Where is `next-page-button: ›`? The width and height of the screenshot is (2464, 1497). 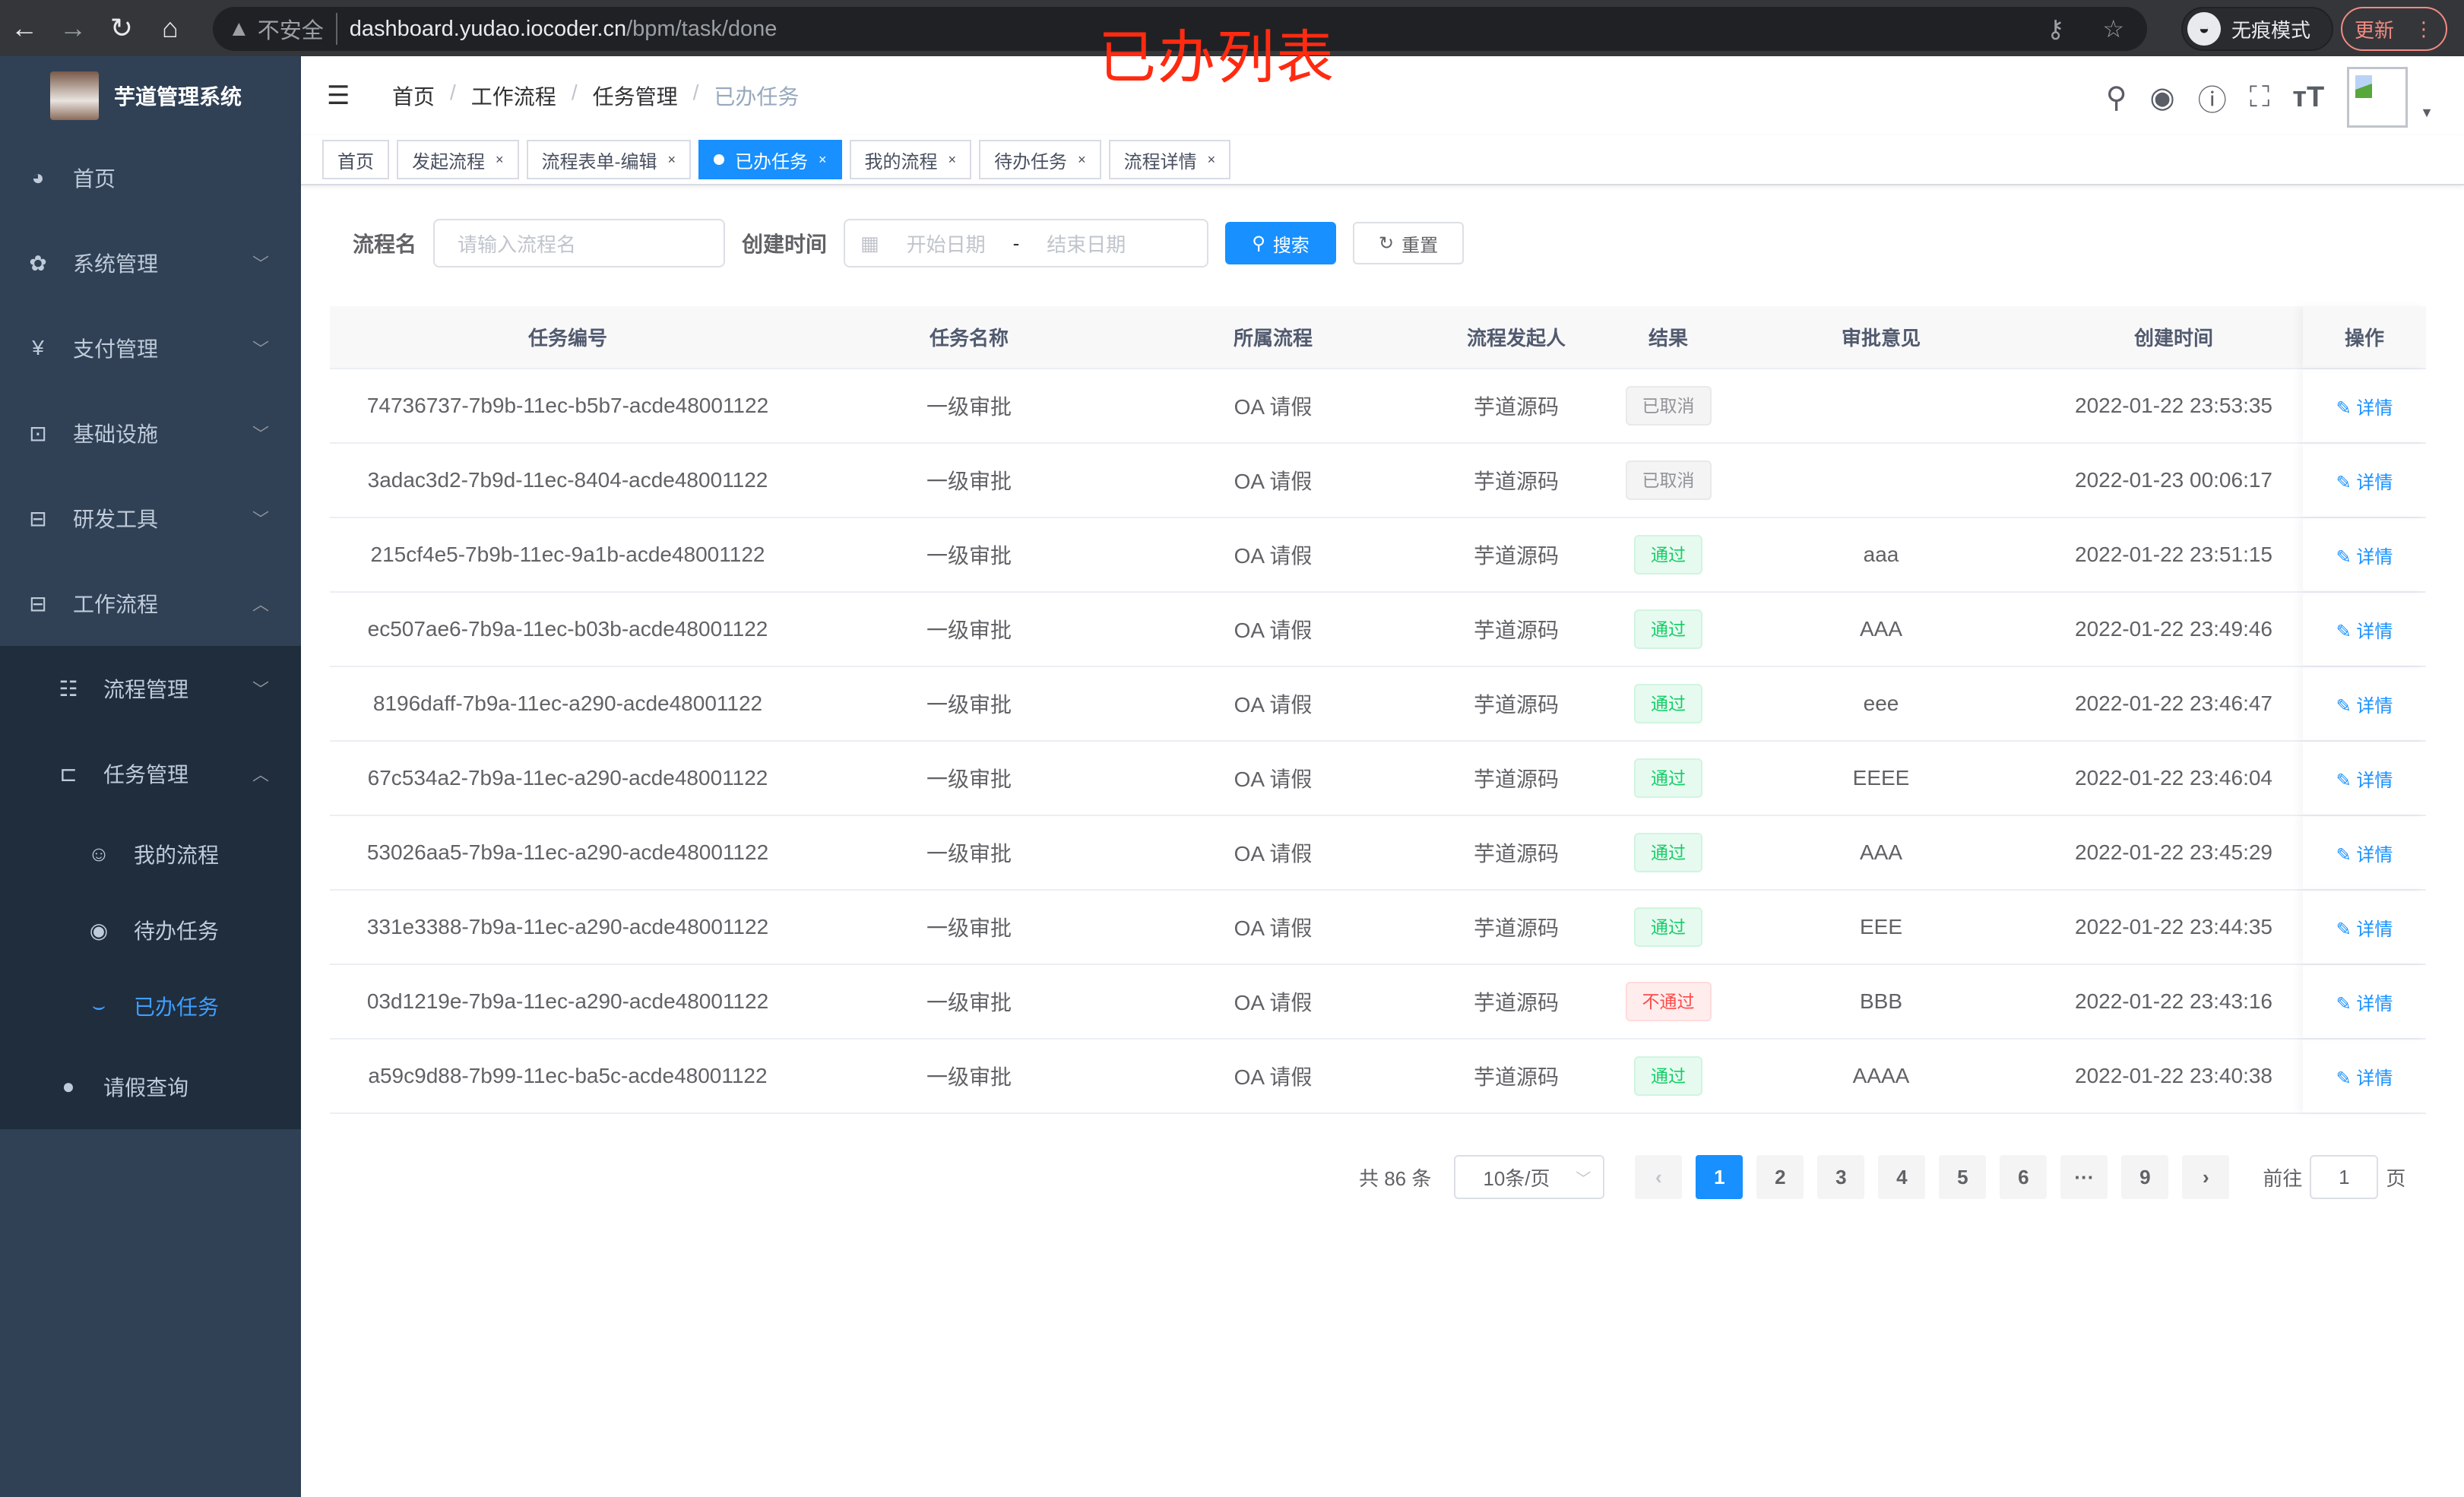
next-page-button: › is located at coordinates (2206, 1177).